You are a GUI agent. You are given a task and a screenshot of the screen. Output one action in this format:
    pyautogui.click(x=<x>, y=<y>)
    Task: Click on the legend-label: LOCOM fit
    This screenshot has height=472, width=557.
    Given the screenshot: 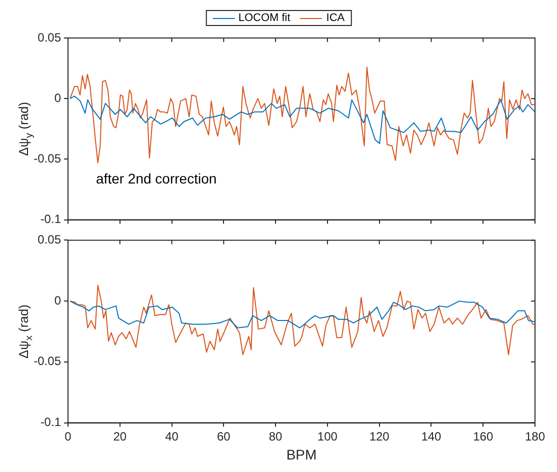 What is the action you would take?
    pyautogui.click(x=264, y=18)
    